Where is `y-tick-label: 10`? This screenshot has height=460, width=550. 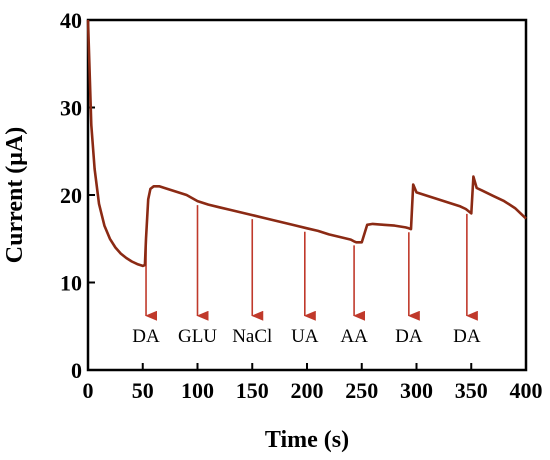 y-tick-label: 10 is located at coordinates (71, 283).